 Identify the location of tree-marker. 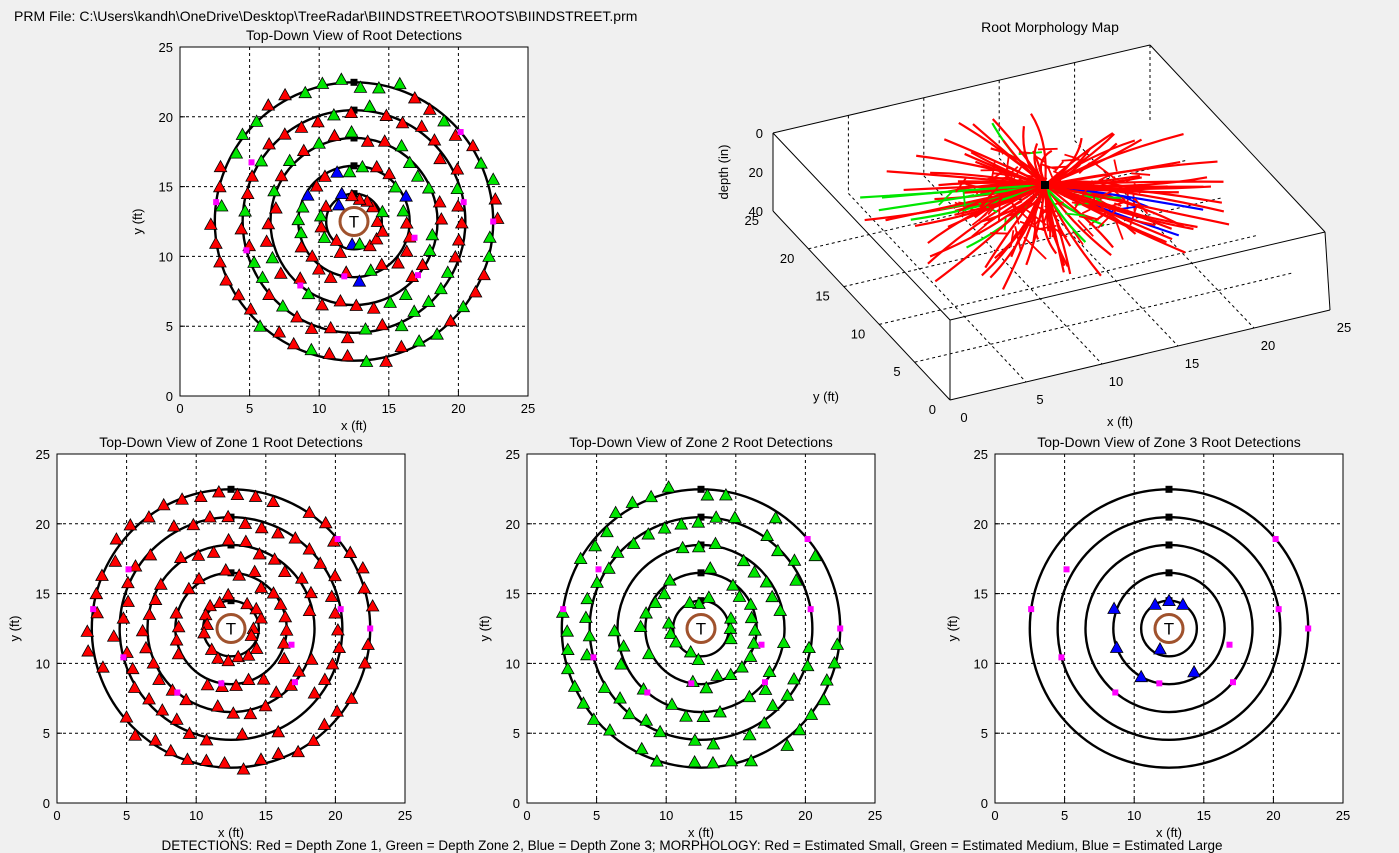
(701, 628).